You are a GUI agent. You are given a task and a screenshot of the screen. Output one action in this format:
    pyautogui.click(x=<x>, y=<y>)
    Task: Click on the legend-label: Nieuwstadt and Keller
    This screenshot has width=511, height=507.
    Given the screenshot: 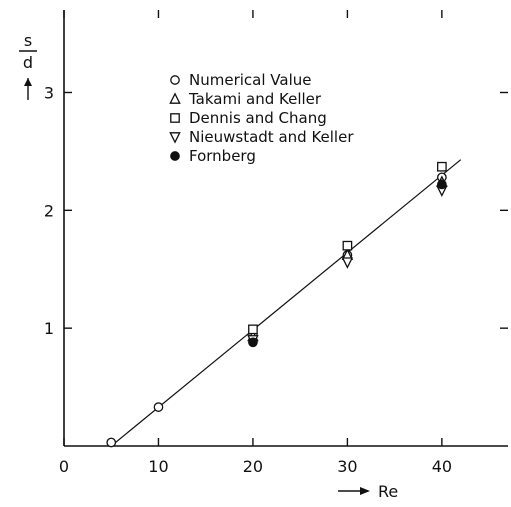 What is the action you would take?
    pyautogui.click(x=271, y=137)
    